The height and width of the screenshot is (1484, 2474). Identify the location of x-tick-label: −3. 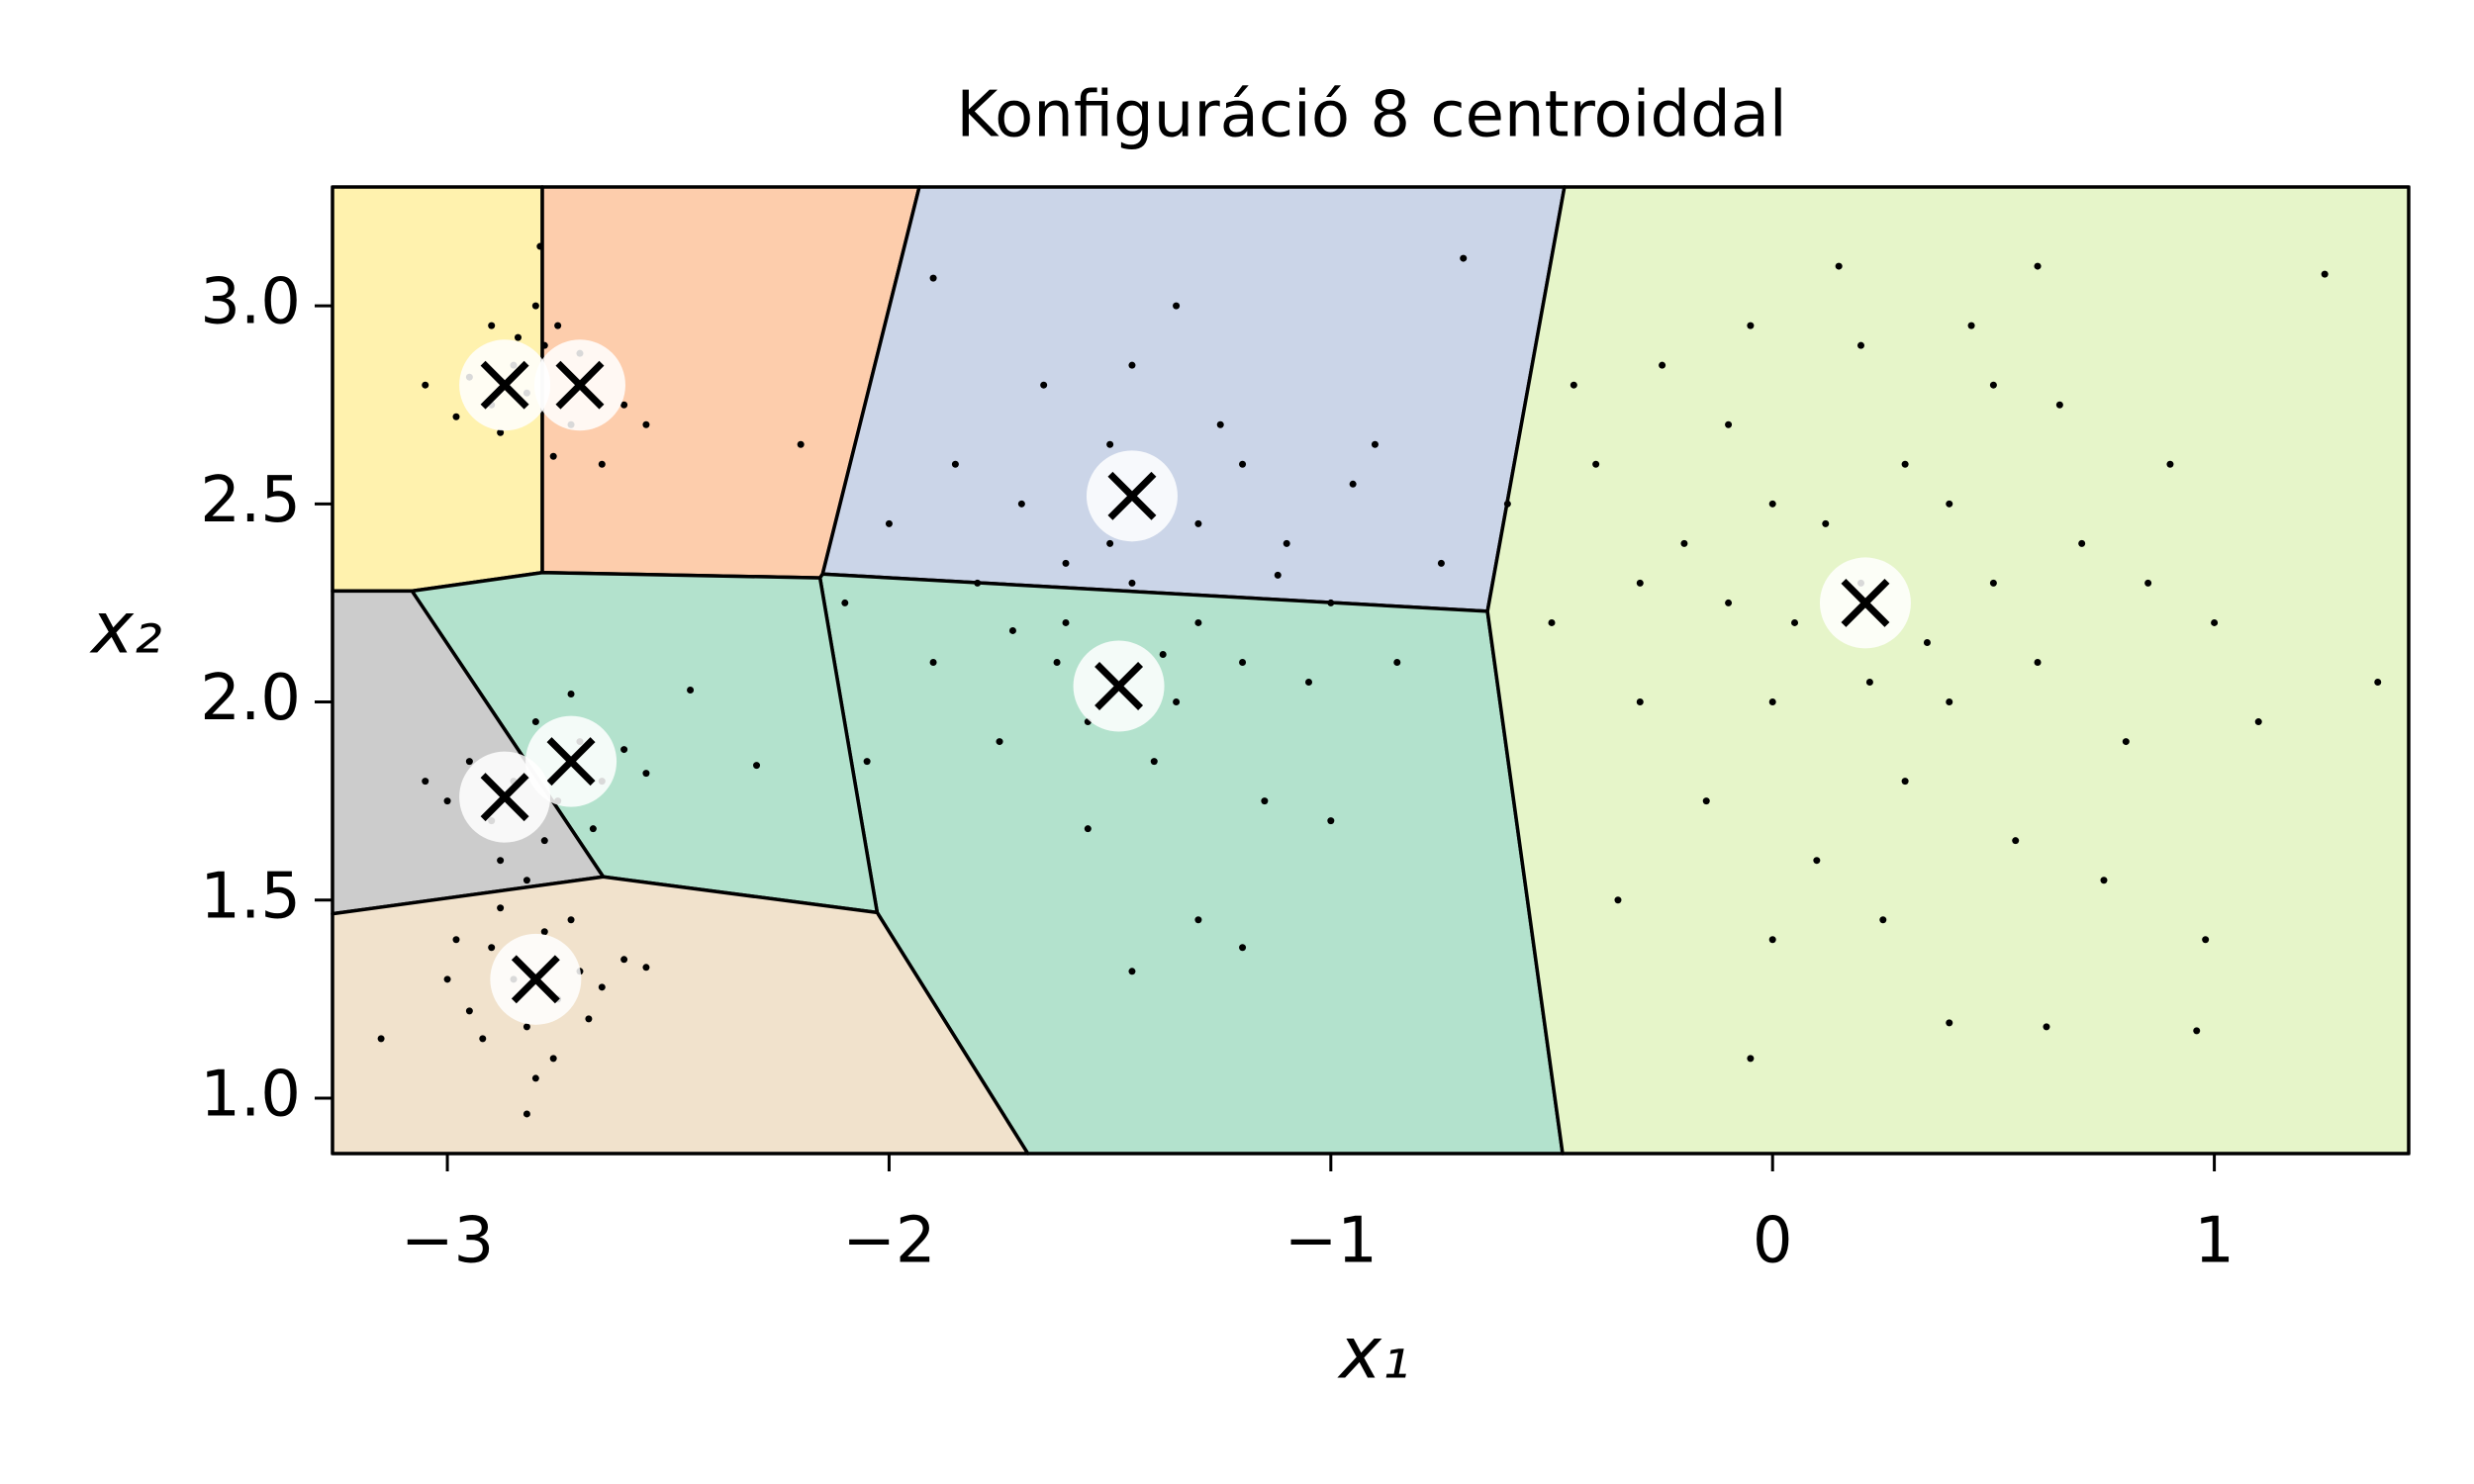
(448, 1241).